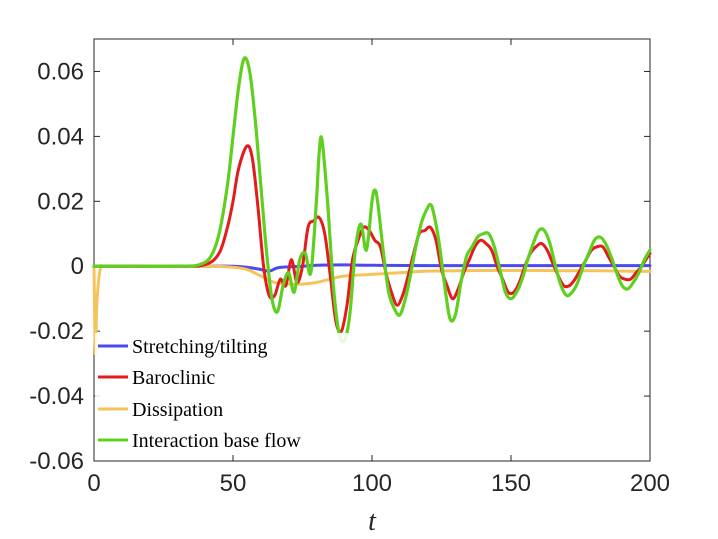 The height and width of the screenshot is (539, 718). What do you see at coordinates (372, 483) in the screenshot?
I see `x-tick-label: 100` at bounding box center [372, 483].